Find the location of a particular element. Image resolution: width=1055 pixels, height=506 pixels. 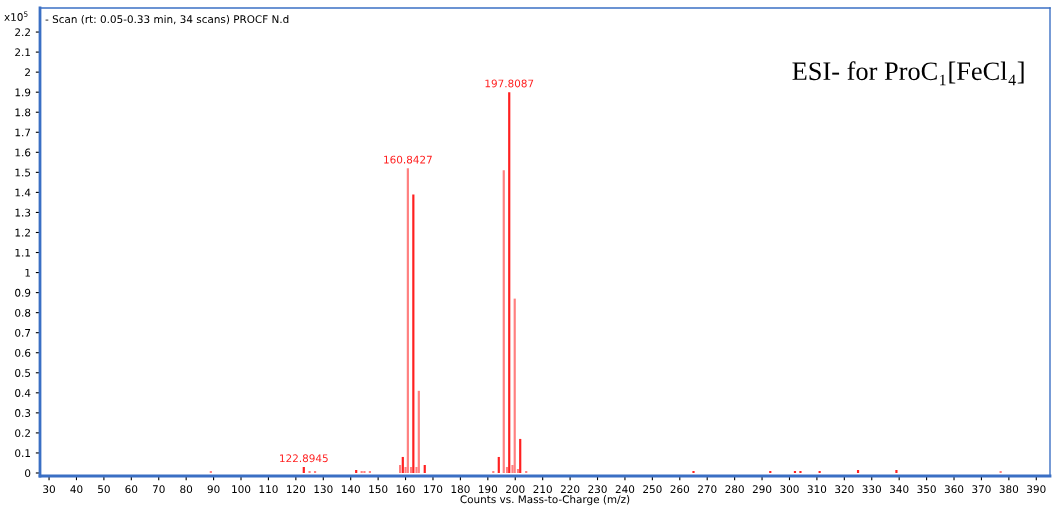

y-tick-label: 1.2 is located at coordinates (22, 232).